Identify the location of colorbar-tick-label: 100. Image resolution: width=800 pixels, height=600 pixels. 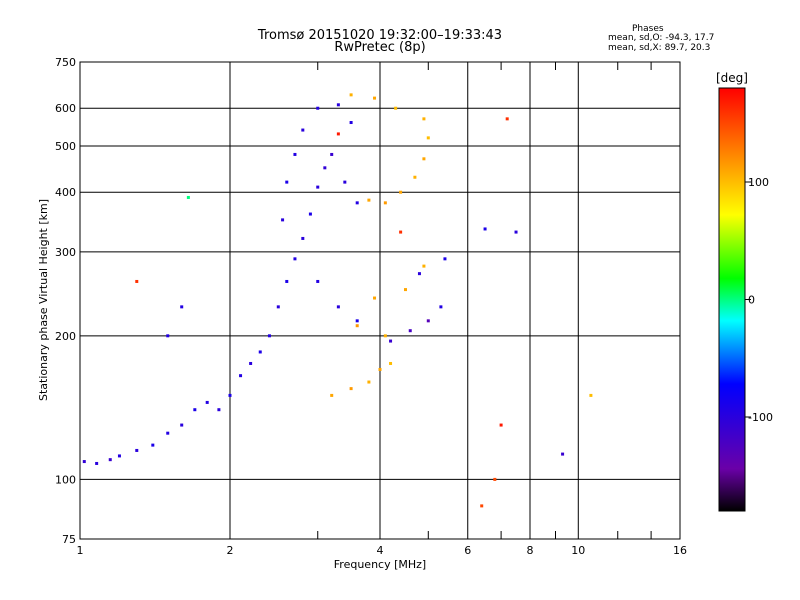
(758, 182).